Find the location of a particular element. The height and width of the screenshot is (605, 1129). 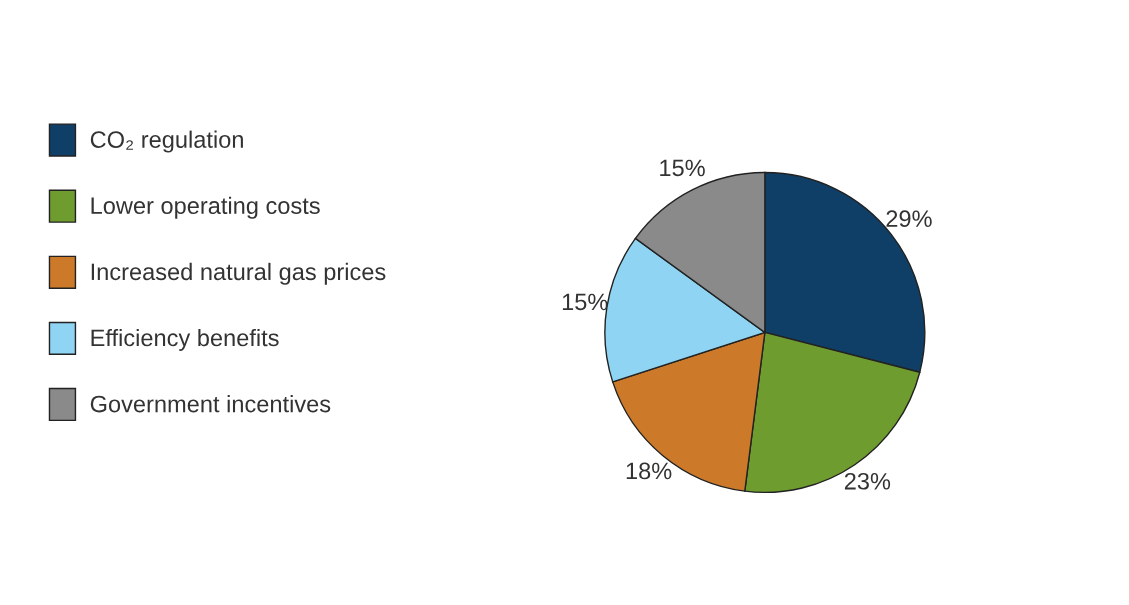

legend-label: Efficiency benefits is located at coordinates (185, 339).